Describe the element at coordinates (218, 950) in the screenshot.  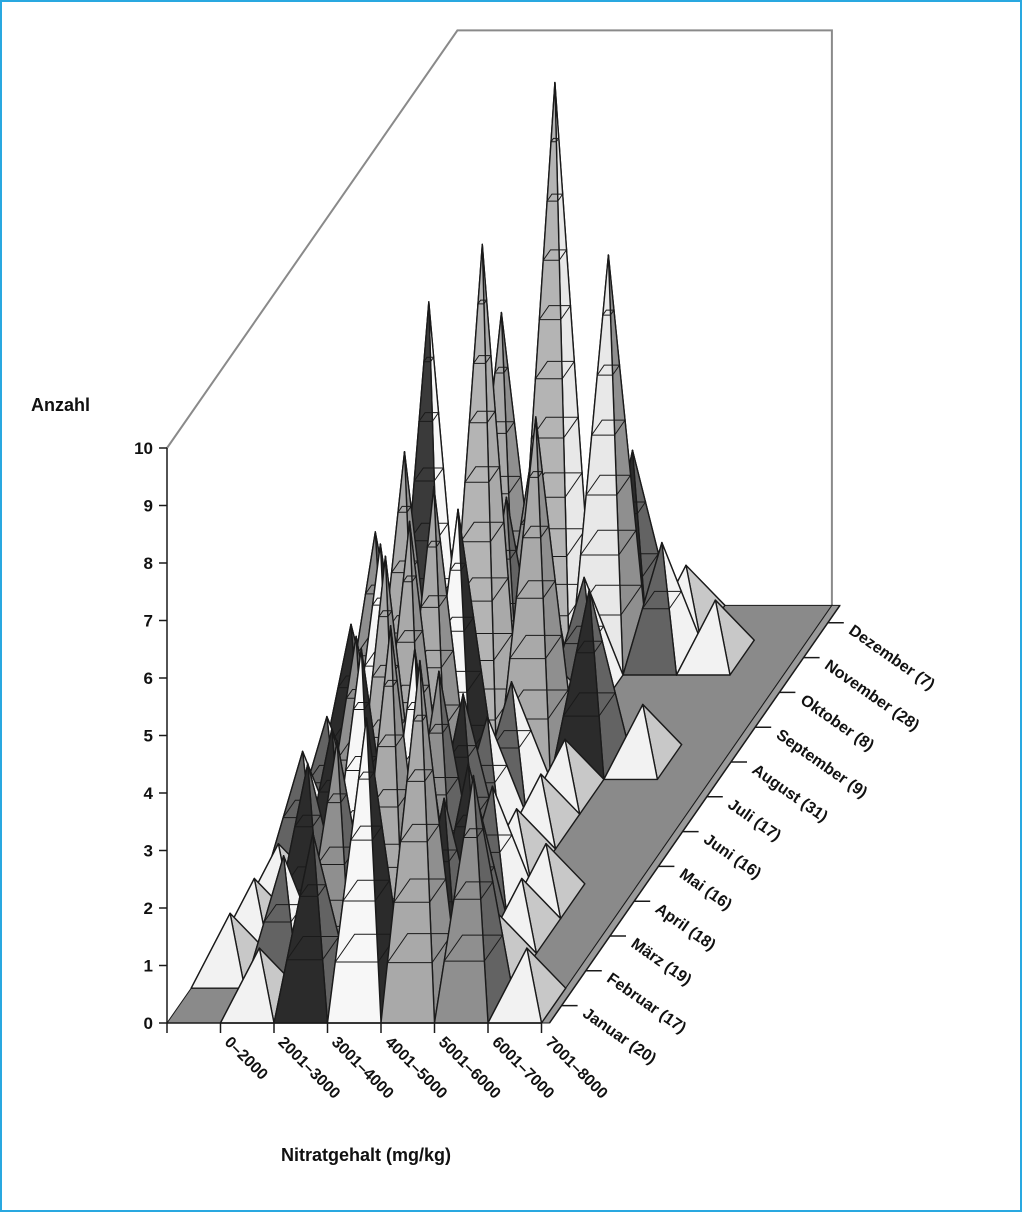
I see `surface-face-m1-b0-front` at that location.